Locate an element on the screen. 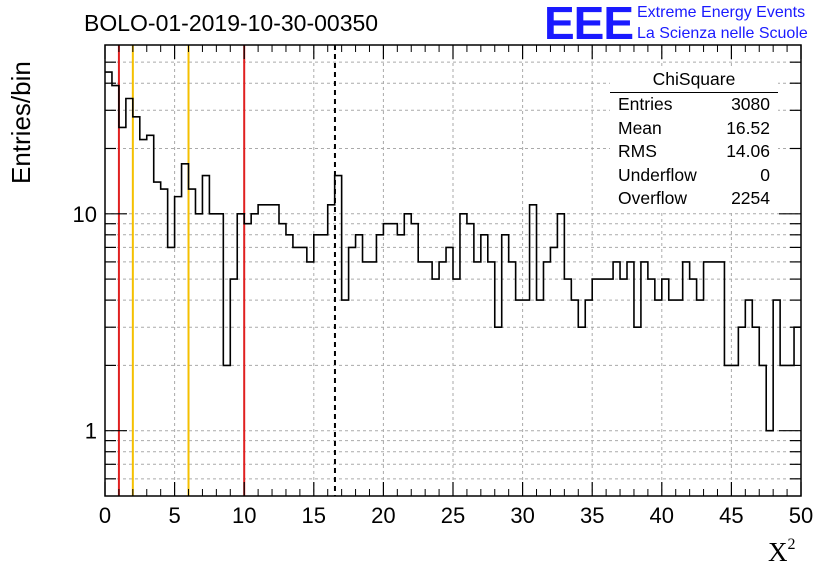  x-tick-label: 0 is located at coordinates (105, 515).